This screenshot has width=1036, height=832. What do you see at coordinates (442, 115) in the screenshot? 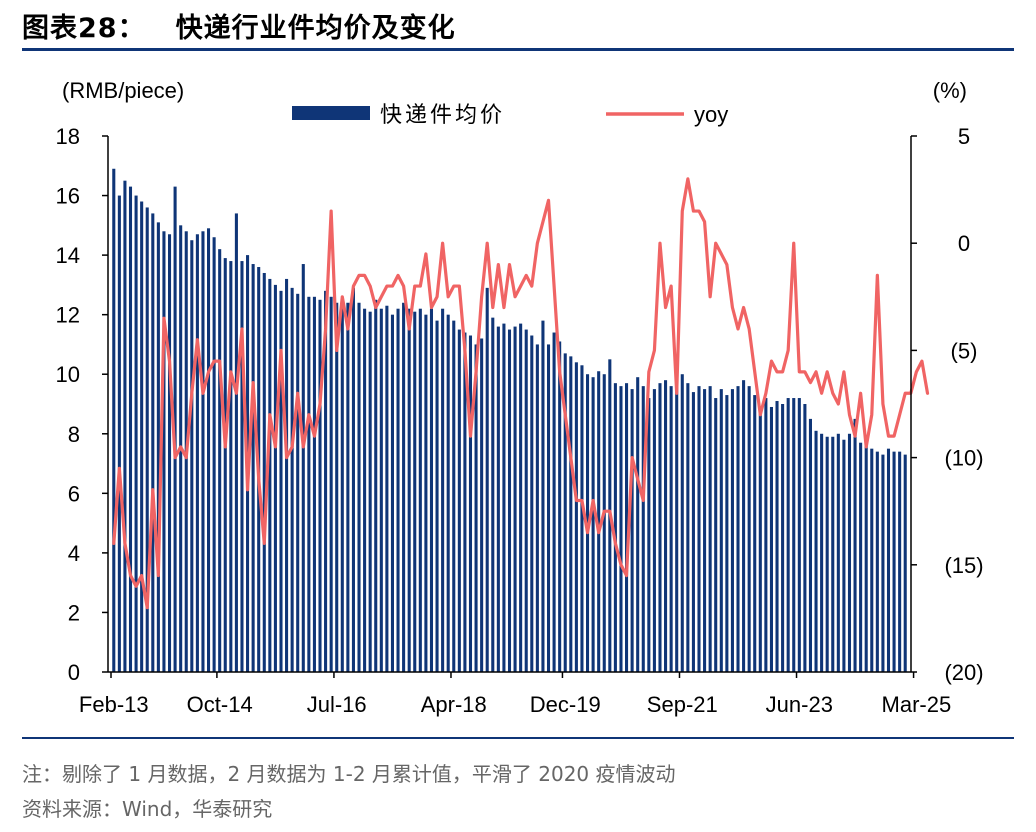
I see `legend-bar-label: 快递件均价` at bounding box center [442, 115].